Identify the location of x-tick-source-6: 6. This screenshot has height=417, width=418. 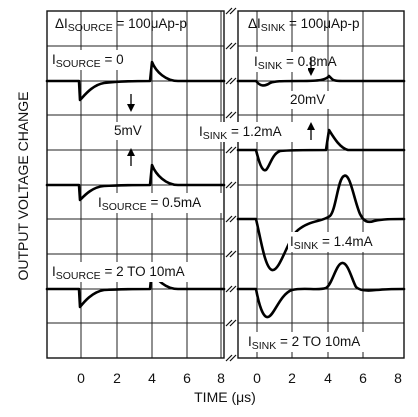
(187, 378).